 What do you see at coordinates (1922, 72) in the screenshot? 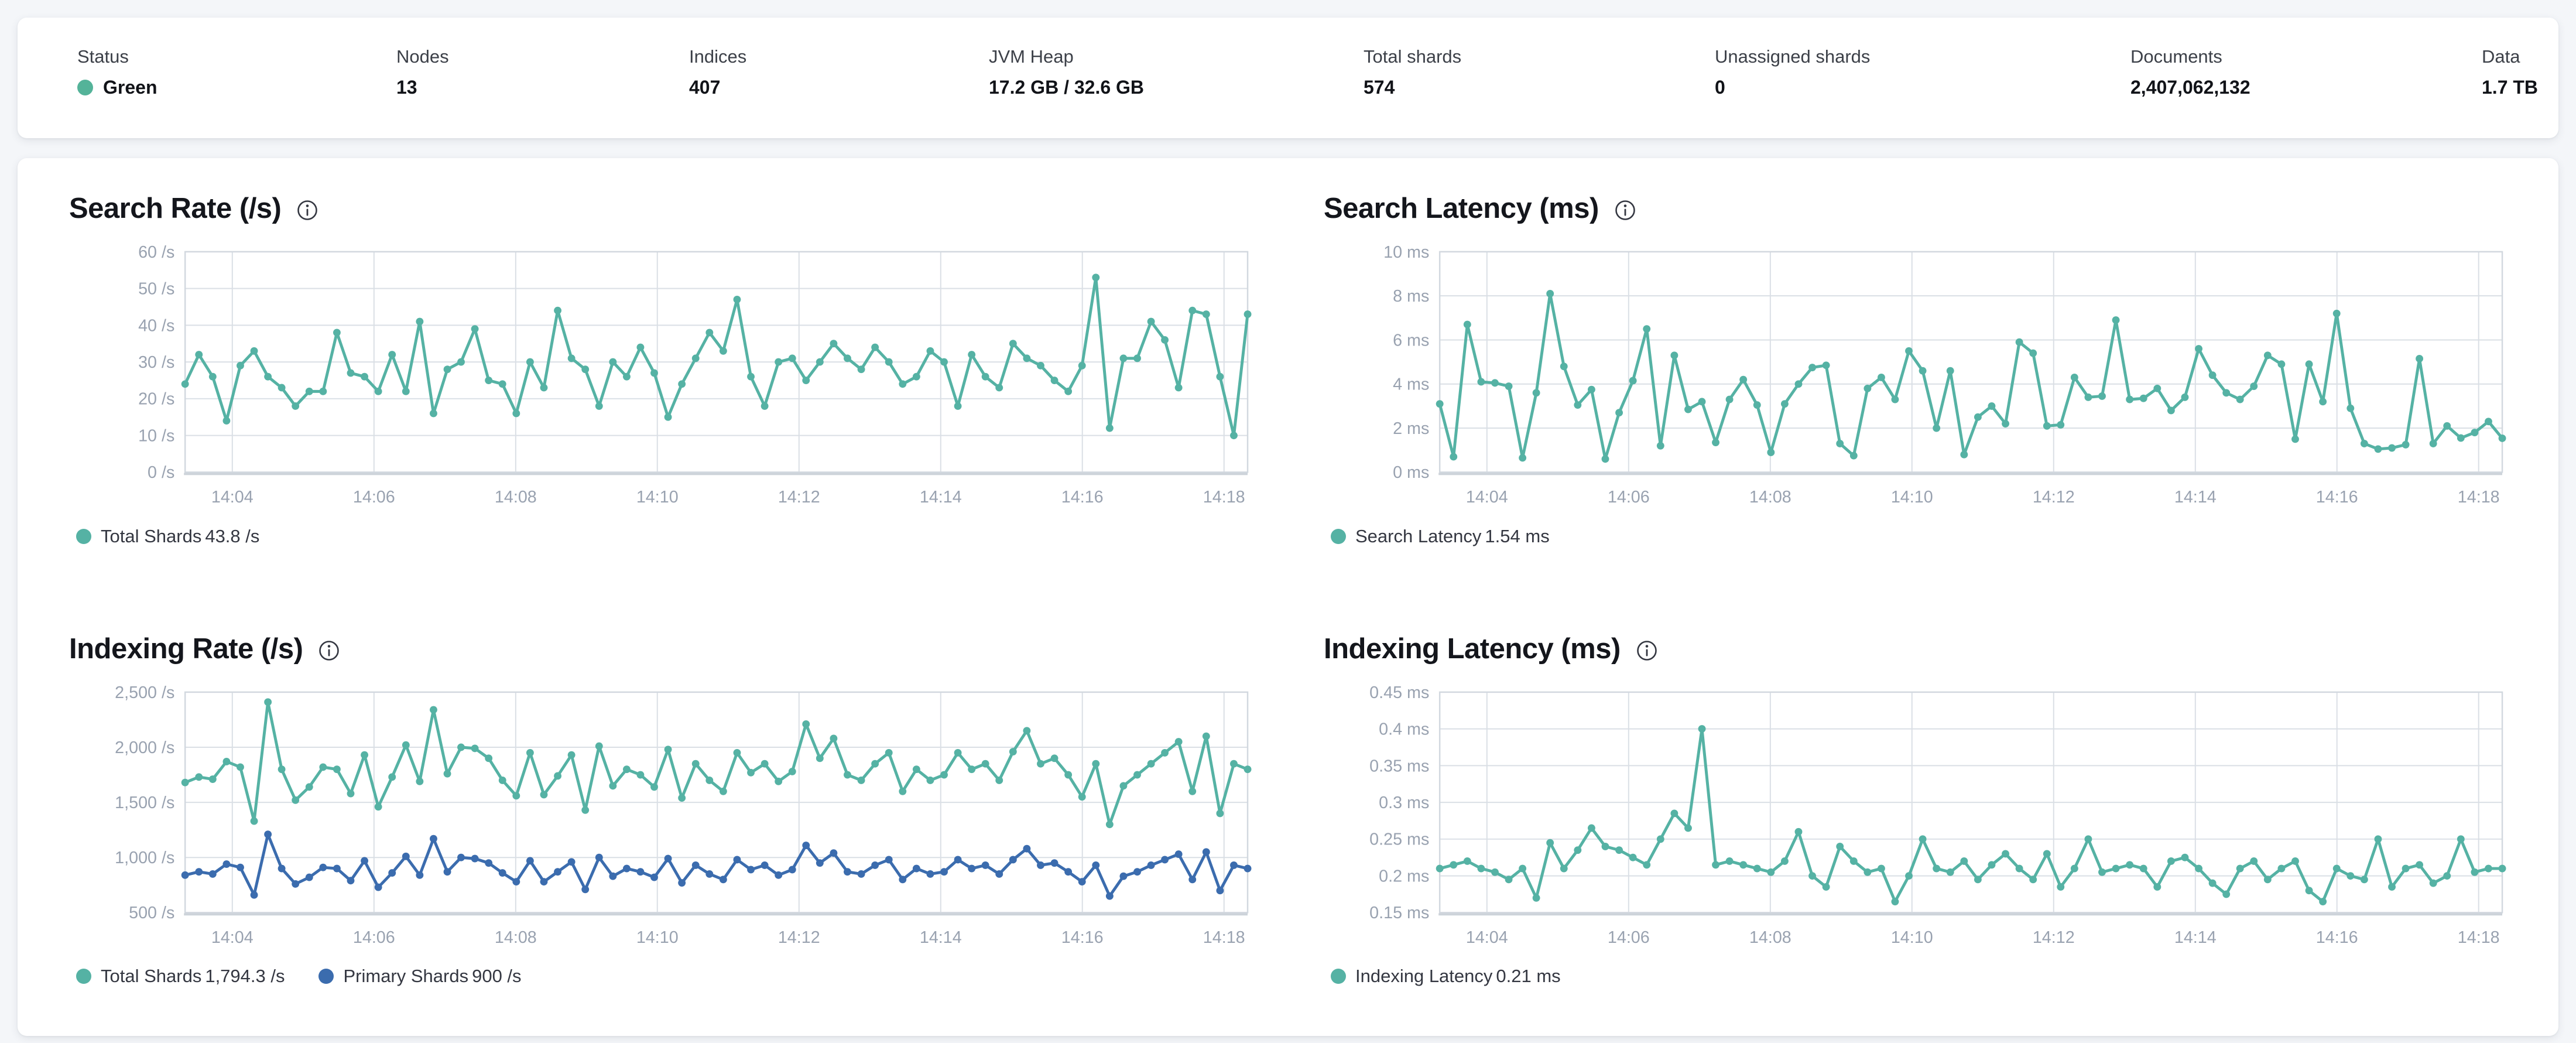
I see `stat-unassigned-shards: Unassigned shards 0` at bounding box center [1922, 72].